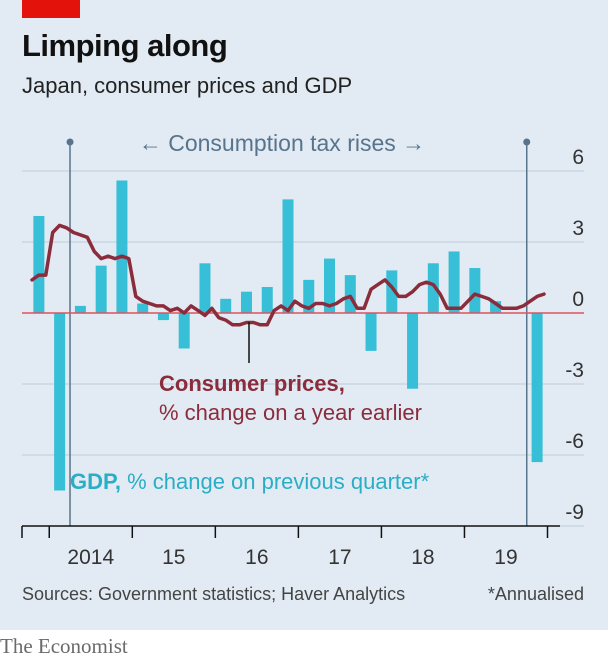 This screenshot has width=608, height=662. Describe the element at coordinates (578, 299) in the screenshot. I see `y-tick-label: 0` at that location.